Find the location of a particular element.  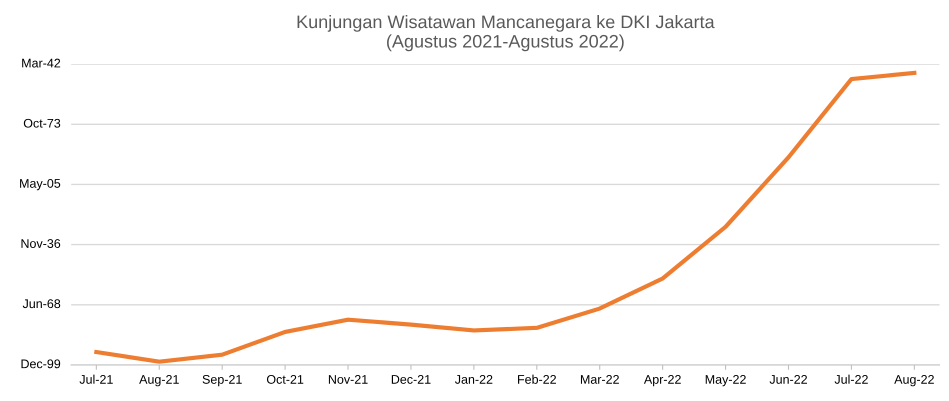

x-tick-label: Jun-22 is located at coordinates (788, 379).